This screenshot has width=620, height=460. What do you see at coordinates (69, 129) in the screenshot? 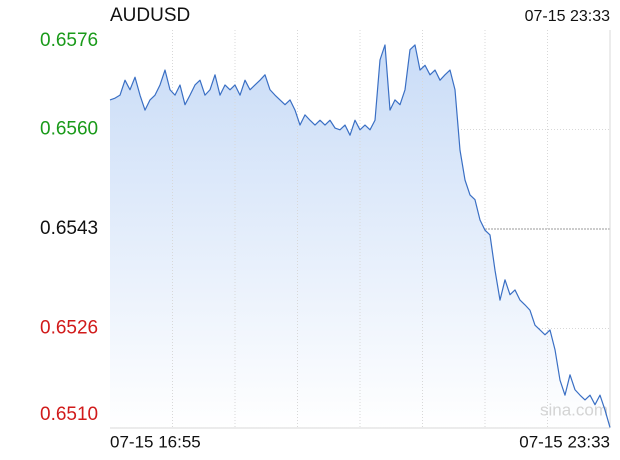
I see `y-tick-label: 0.6560` at bounding box center [69, 129].